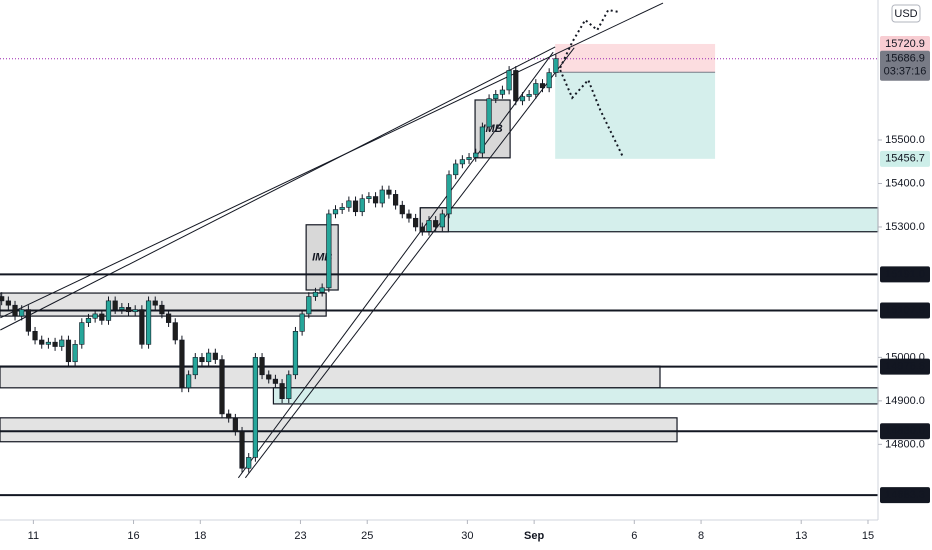 This screenshot has width=932, height=550. I want to click on price-label: 15456.7, so click(905, 159).